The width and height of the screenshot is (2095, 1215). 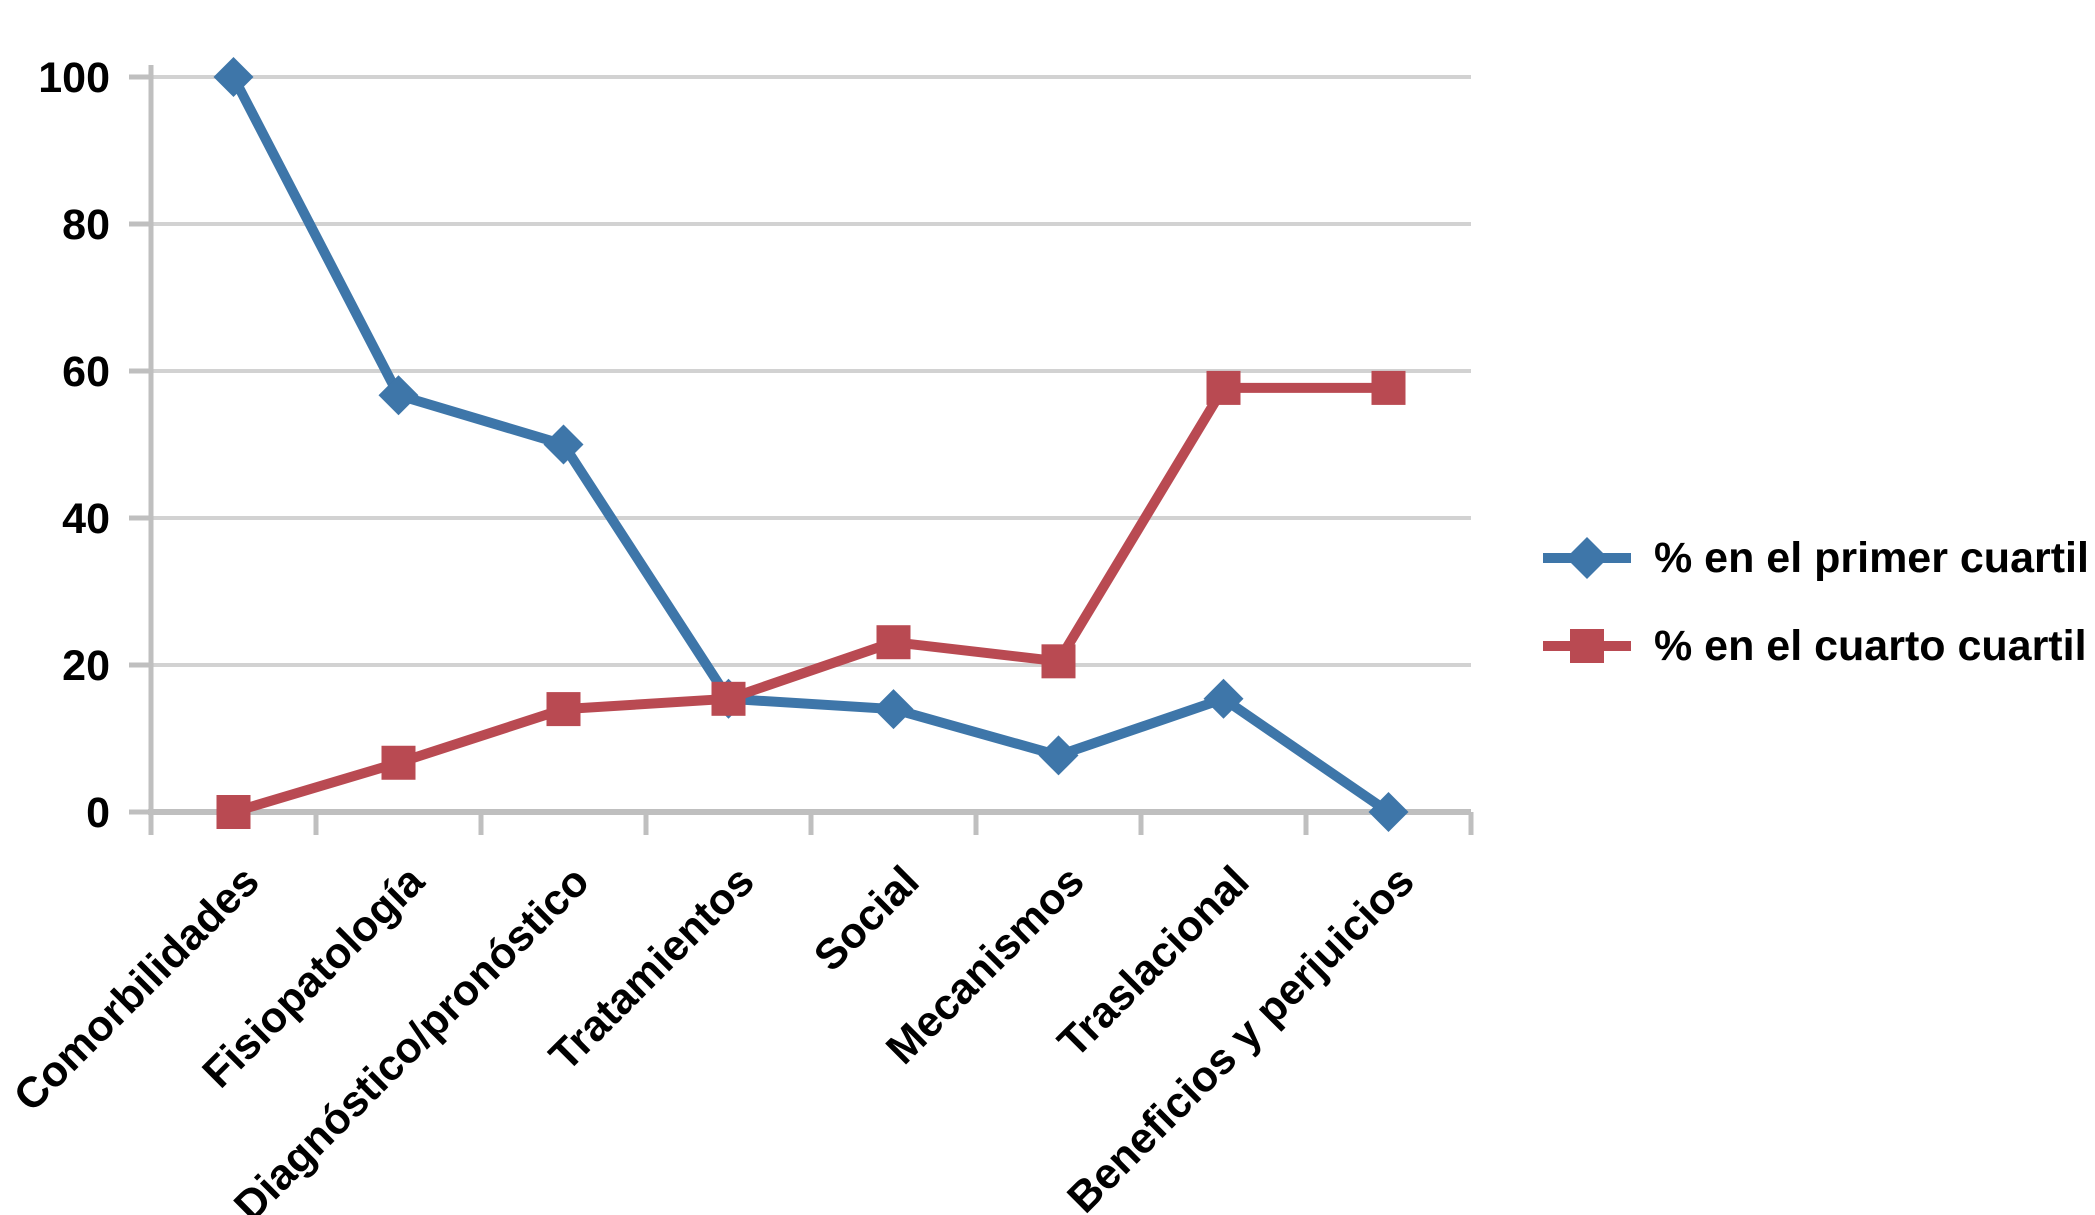 What do you see at coordinates (86, 519) in the screenshot?
I see `y-tick-label: 40` at bounding box center [86, 519].